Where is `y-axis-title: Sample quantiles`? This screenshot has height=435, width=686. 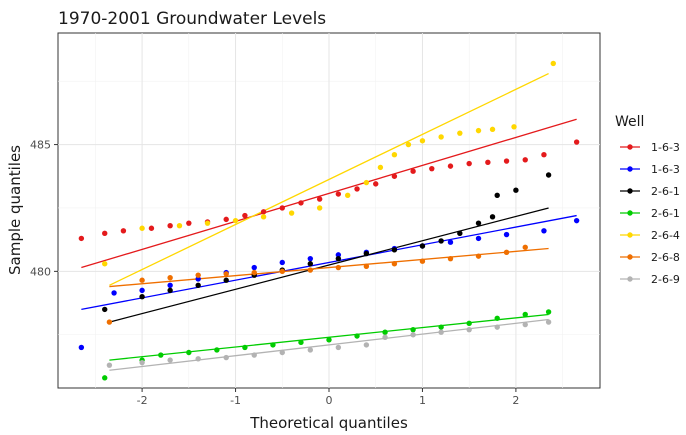 y-axis-title: Sample quantiles is located at coordinates (15, 210).